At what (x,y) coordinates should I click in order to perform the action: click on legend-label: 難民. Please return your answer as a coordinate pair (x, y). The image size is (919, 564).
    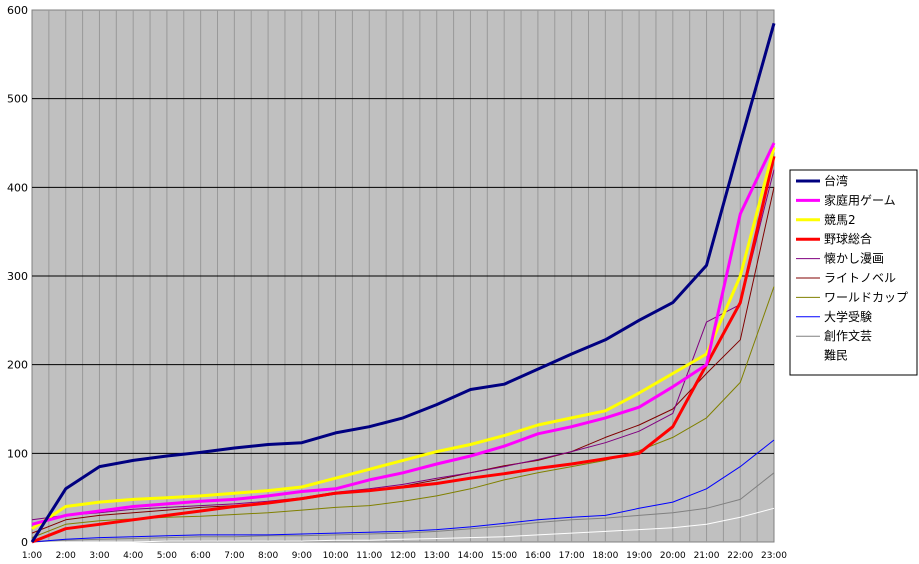
    Looking at the image, I should click on (836, 355).